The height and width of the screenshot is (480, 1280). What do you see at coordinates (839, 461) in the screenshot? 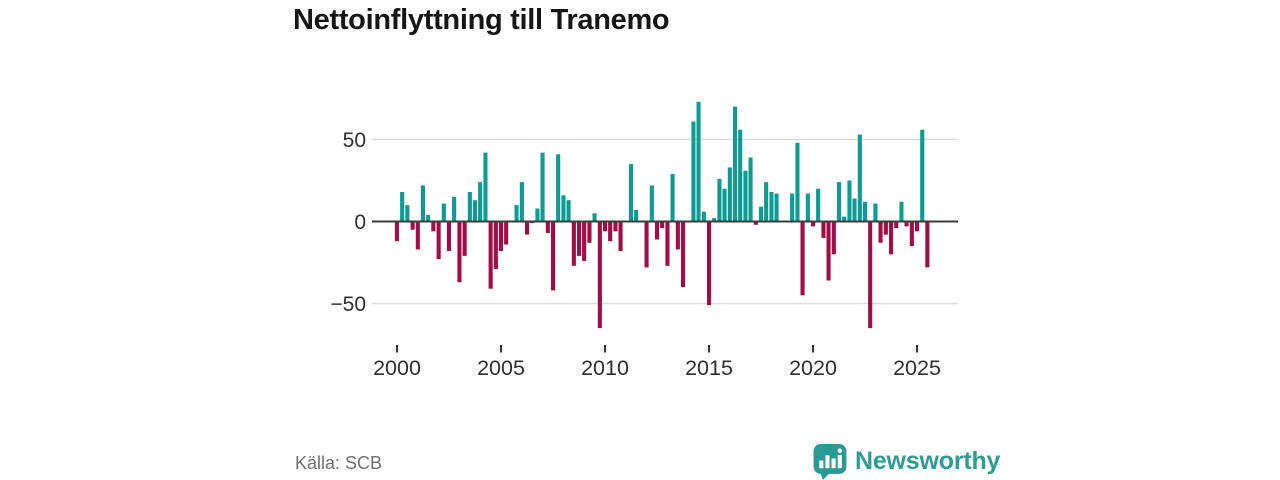
I see `exclamation-bar` at bounding box center [839, 461].